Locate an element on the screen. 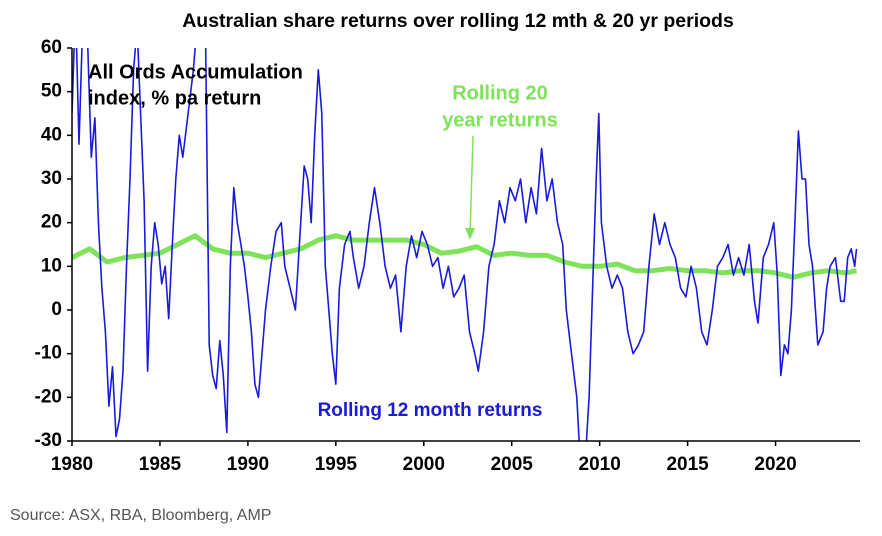 The image size is (882, 536). green-label: Rolling 20 is located at coordinates (500, 93).